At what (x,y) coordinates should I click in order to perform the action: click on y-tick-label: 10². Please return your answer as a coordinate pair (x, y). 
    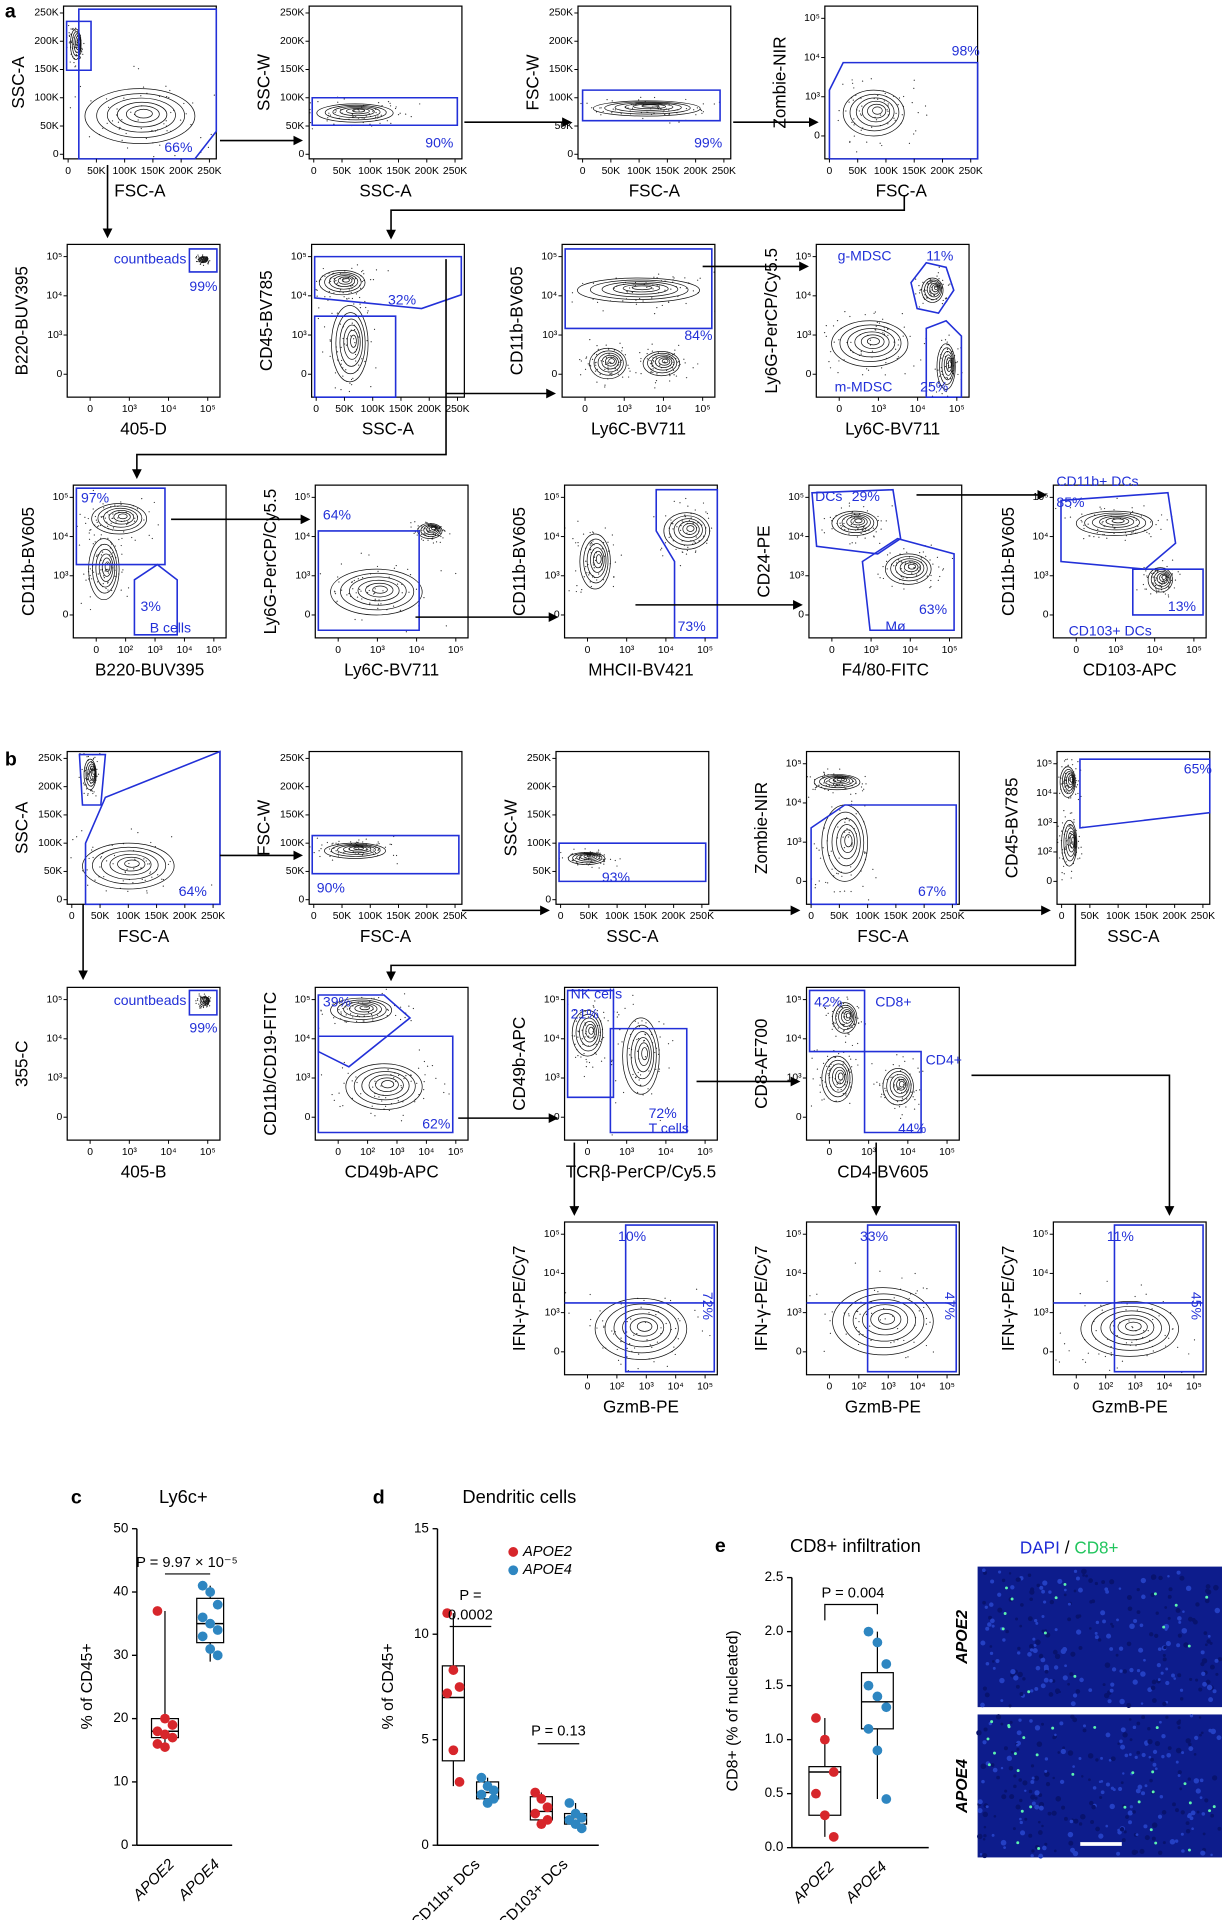
    Looking at the image, I should click on (1045, 852).